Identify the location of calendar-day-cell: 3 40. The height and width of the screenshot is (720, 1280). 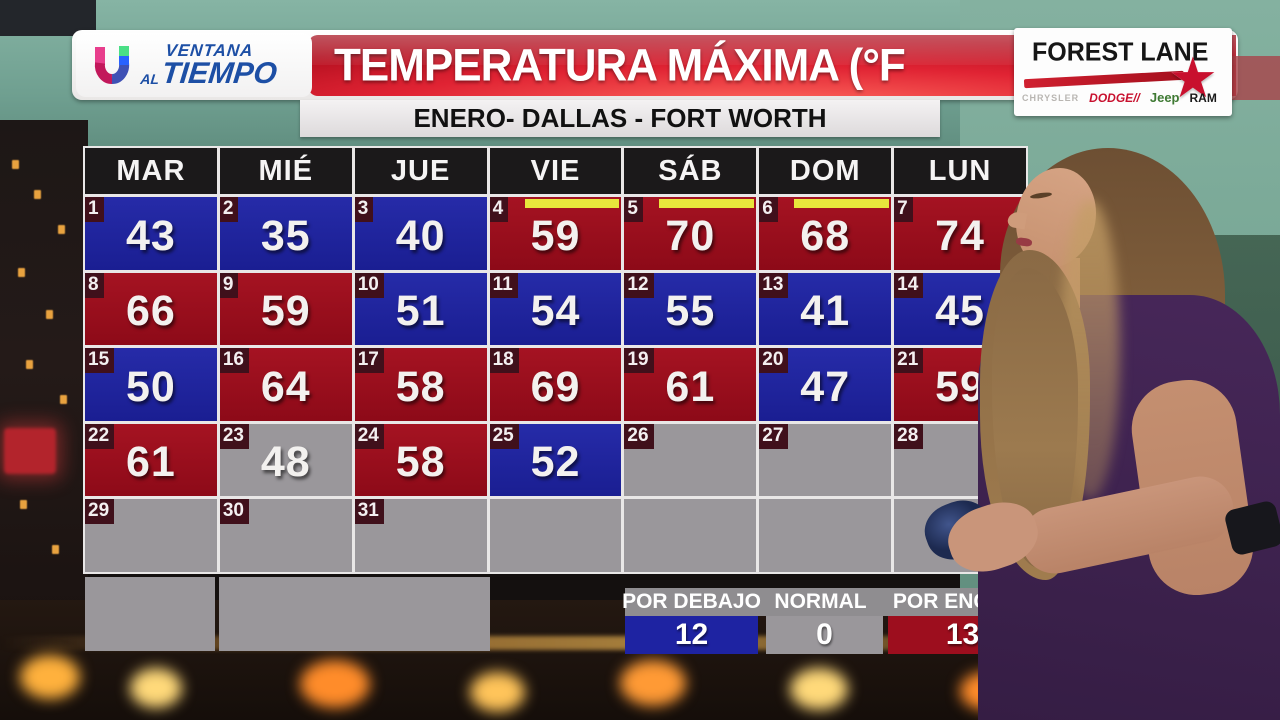
(420, 233).